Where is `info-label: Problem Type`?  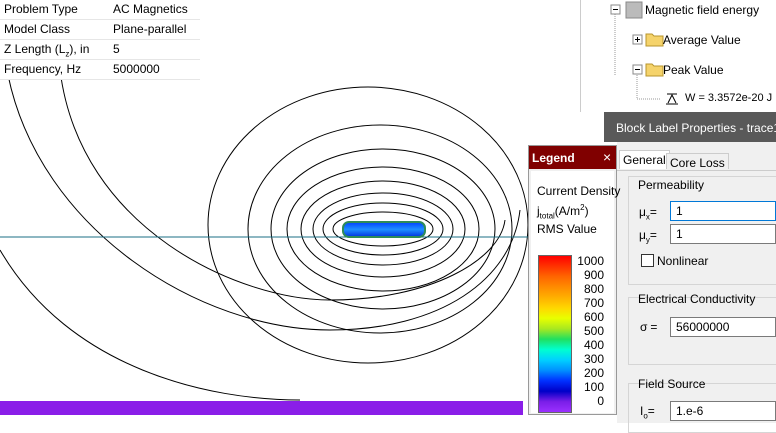 info-label: Problem Type is located at coordinates (41, 9).